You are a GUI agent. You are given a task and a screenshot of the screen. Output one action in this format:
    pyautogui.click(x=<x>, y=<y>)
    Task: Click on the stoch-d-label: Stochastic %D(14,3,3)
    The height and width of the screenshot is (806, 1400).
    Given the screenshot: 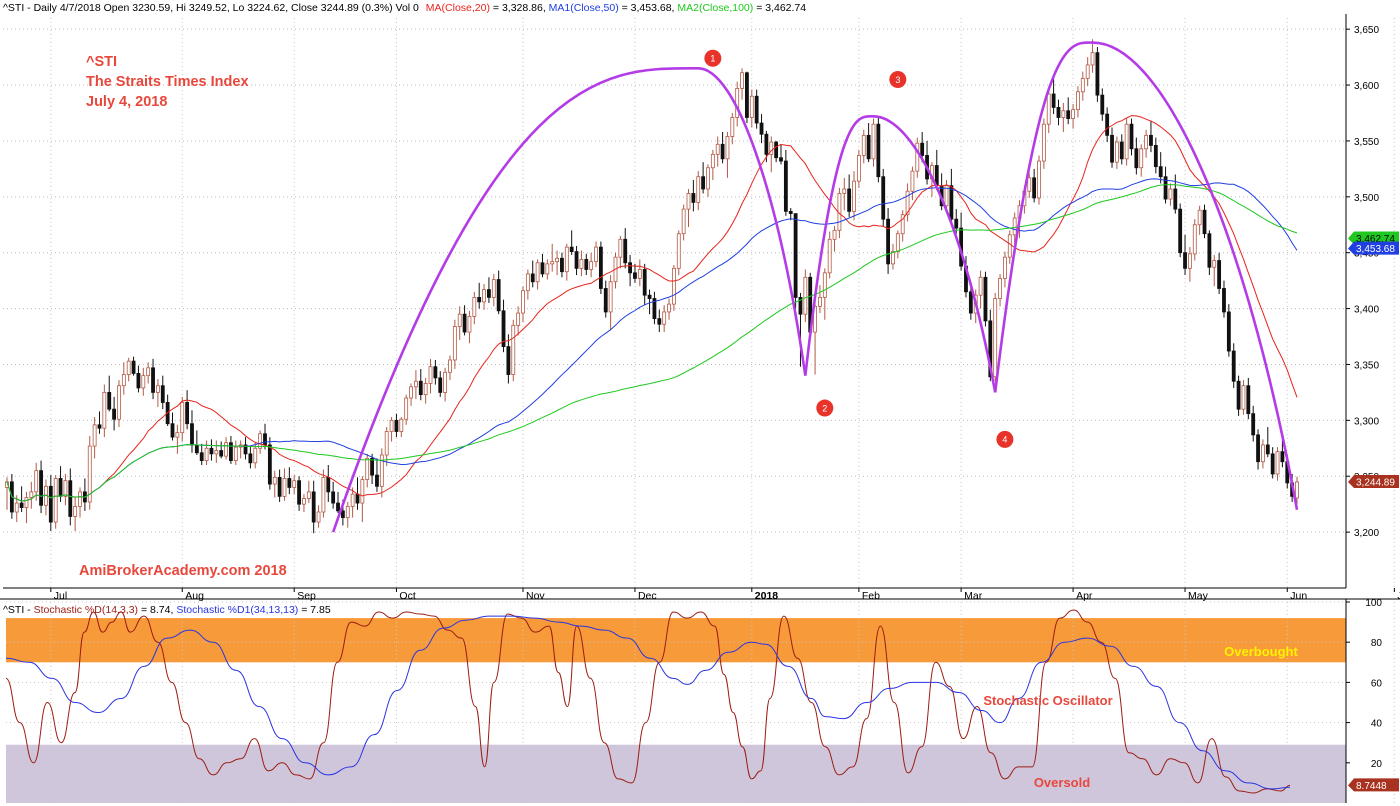 What is the action you would take?
    pyautogui.click(x=86, y=610)
    